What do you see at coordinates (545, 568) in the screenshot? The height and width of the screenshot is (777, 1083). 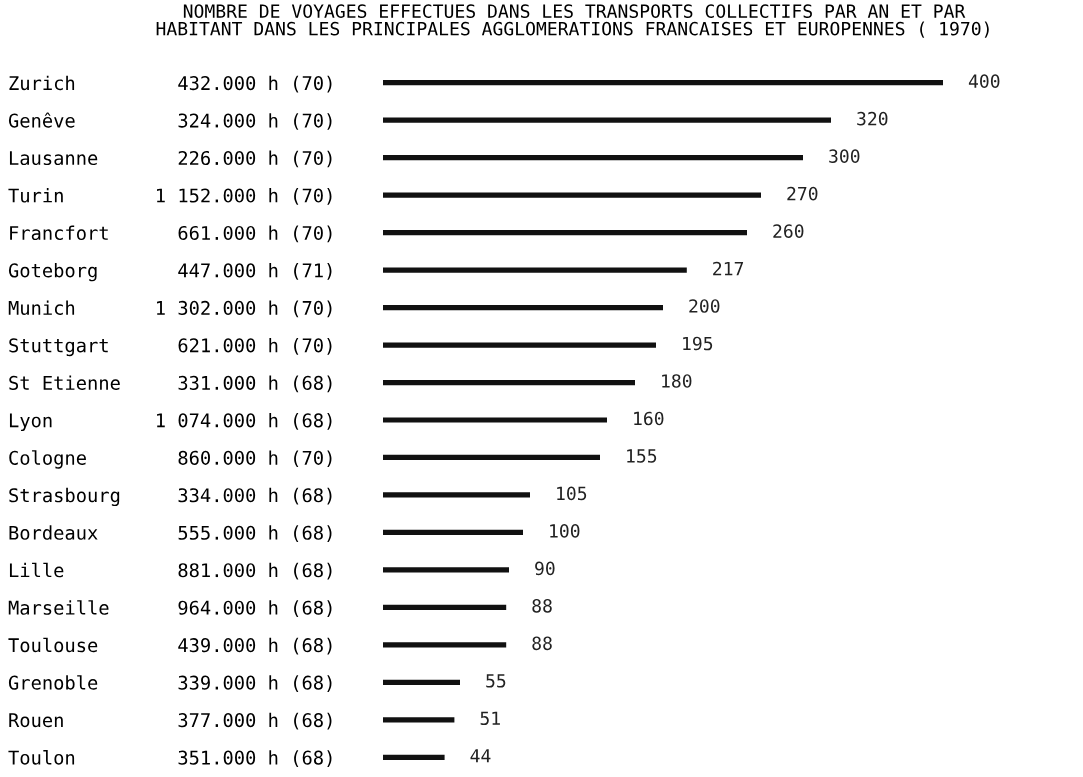 I see `data-label: 90` at bounding box center [545, 568].